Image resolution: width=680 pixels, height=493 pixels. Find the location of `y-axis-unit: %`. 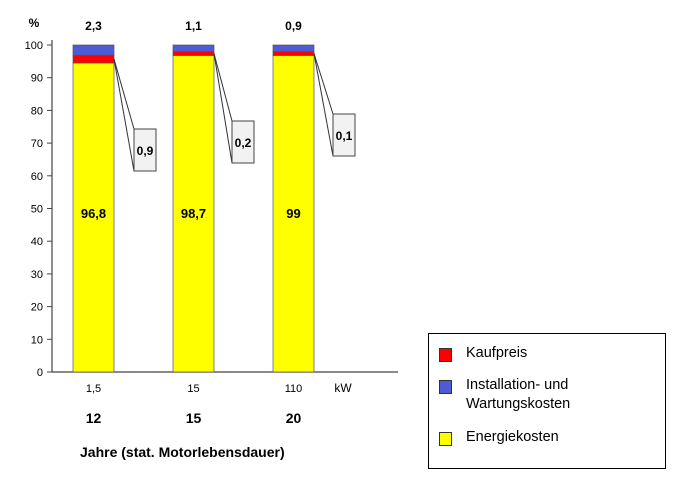

y-axis-unit: % is located at coordinates (34, 23).